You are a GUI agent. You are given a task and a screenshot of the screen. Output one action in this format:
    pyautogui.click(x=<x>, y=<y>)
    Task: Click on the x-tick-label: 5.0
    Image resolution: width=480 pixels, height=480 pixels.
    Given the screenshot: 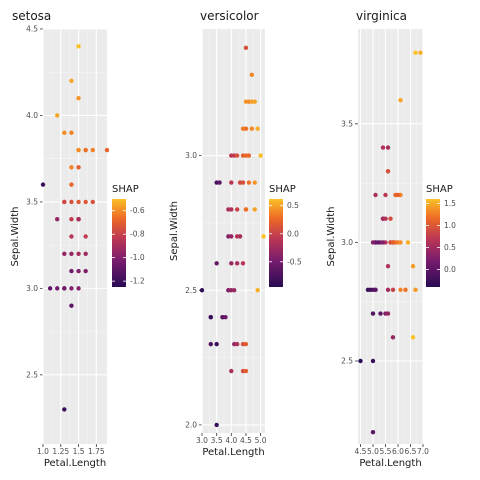 What is the action you would take?
    pyautogui.click(x=261, y=440)
    